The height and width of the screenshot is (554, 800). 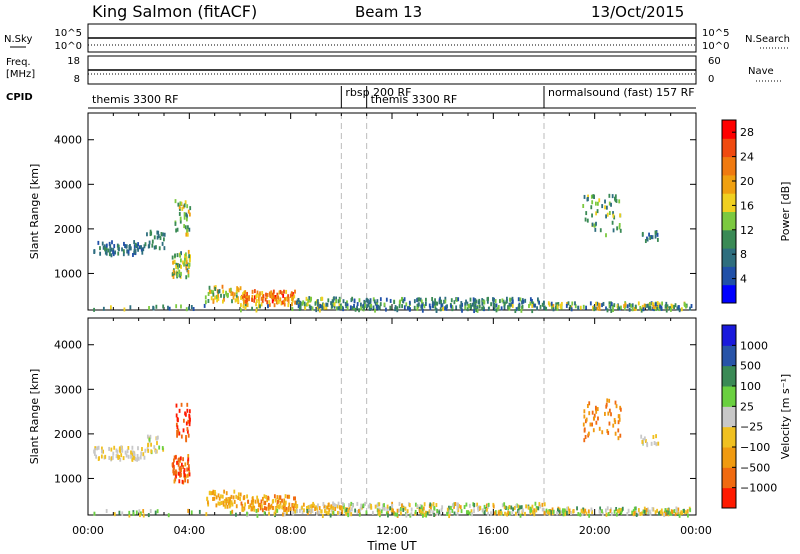 What do you see at coordinates (68, 229) in the screenshot?
I see `y-tick-label: 2000` at bounding box center [68, 229].